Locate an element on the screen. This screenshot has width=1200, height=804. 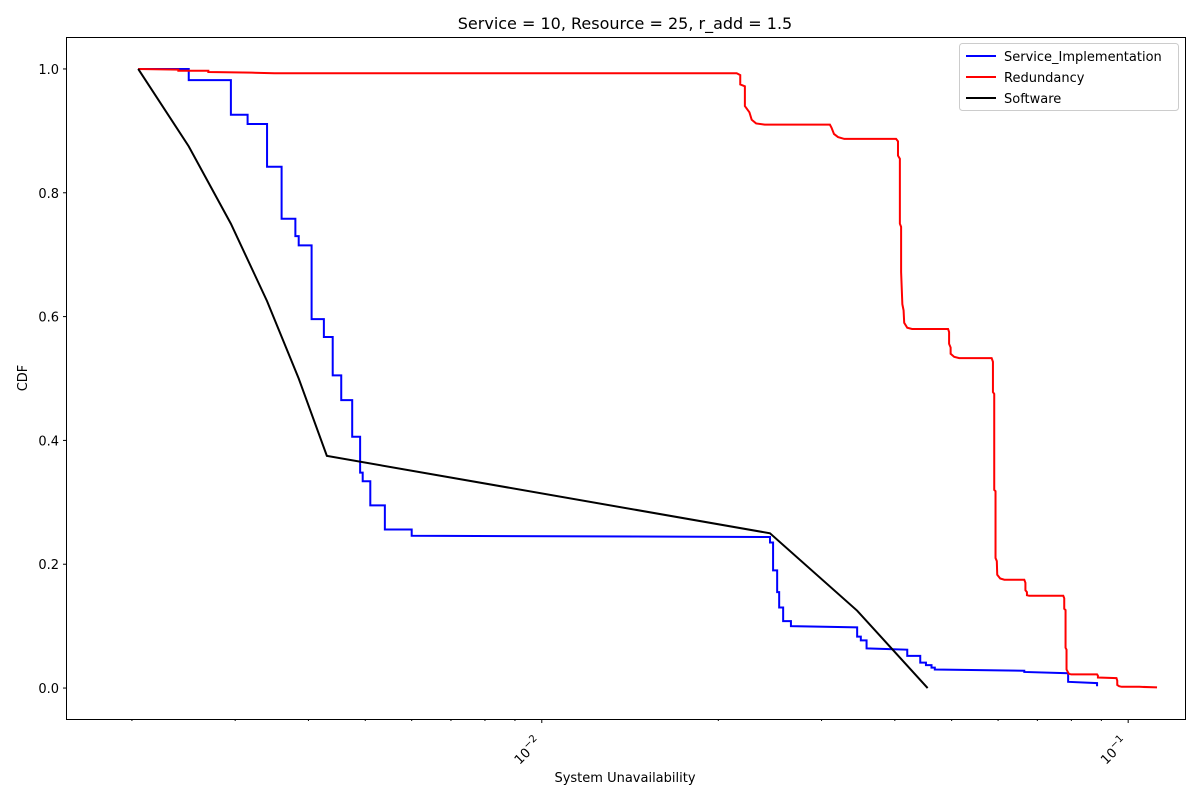
legend-label-software: Software is located at coordinates (1032, 99).